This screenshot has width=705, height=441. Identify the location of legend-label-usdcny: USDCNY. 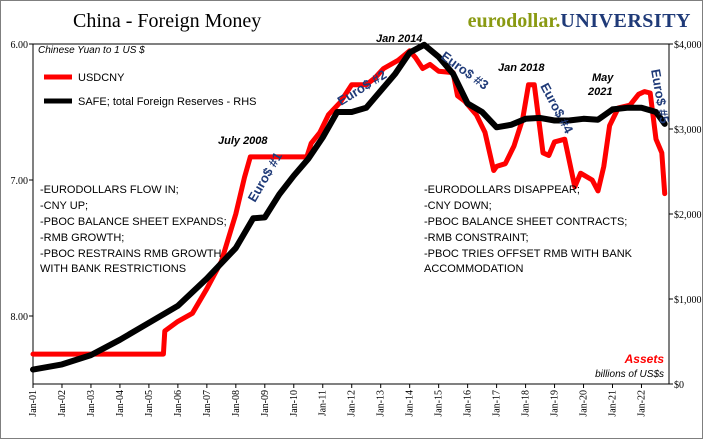
(101, 78).